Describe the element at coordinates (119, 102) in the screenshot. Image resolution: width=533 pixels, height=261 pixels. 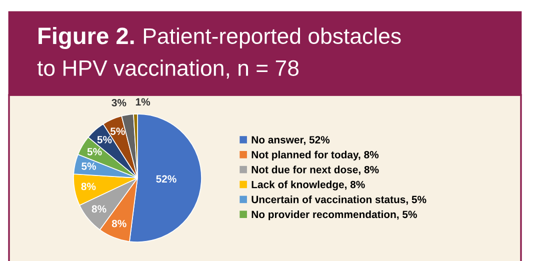
I see `data-label: 3%` at that location.